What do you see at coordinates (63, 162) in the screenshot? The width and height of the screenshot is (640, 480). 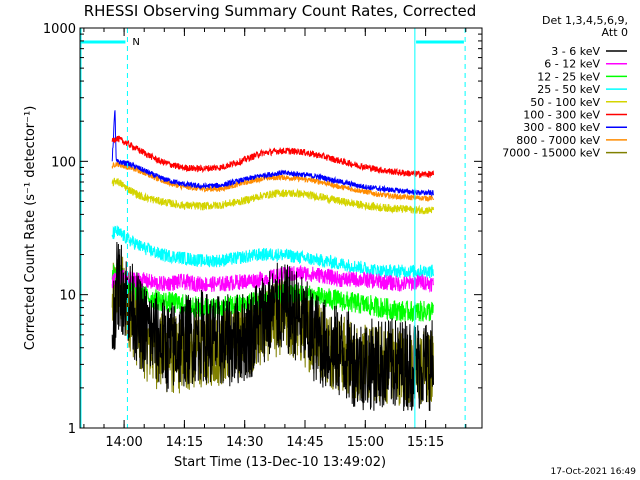 I see `y-tick-label: 100` at bounding box center [63, 162].